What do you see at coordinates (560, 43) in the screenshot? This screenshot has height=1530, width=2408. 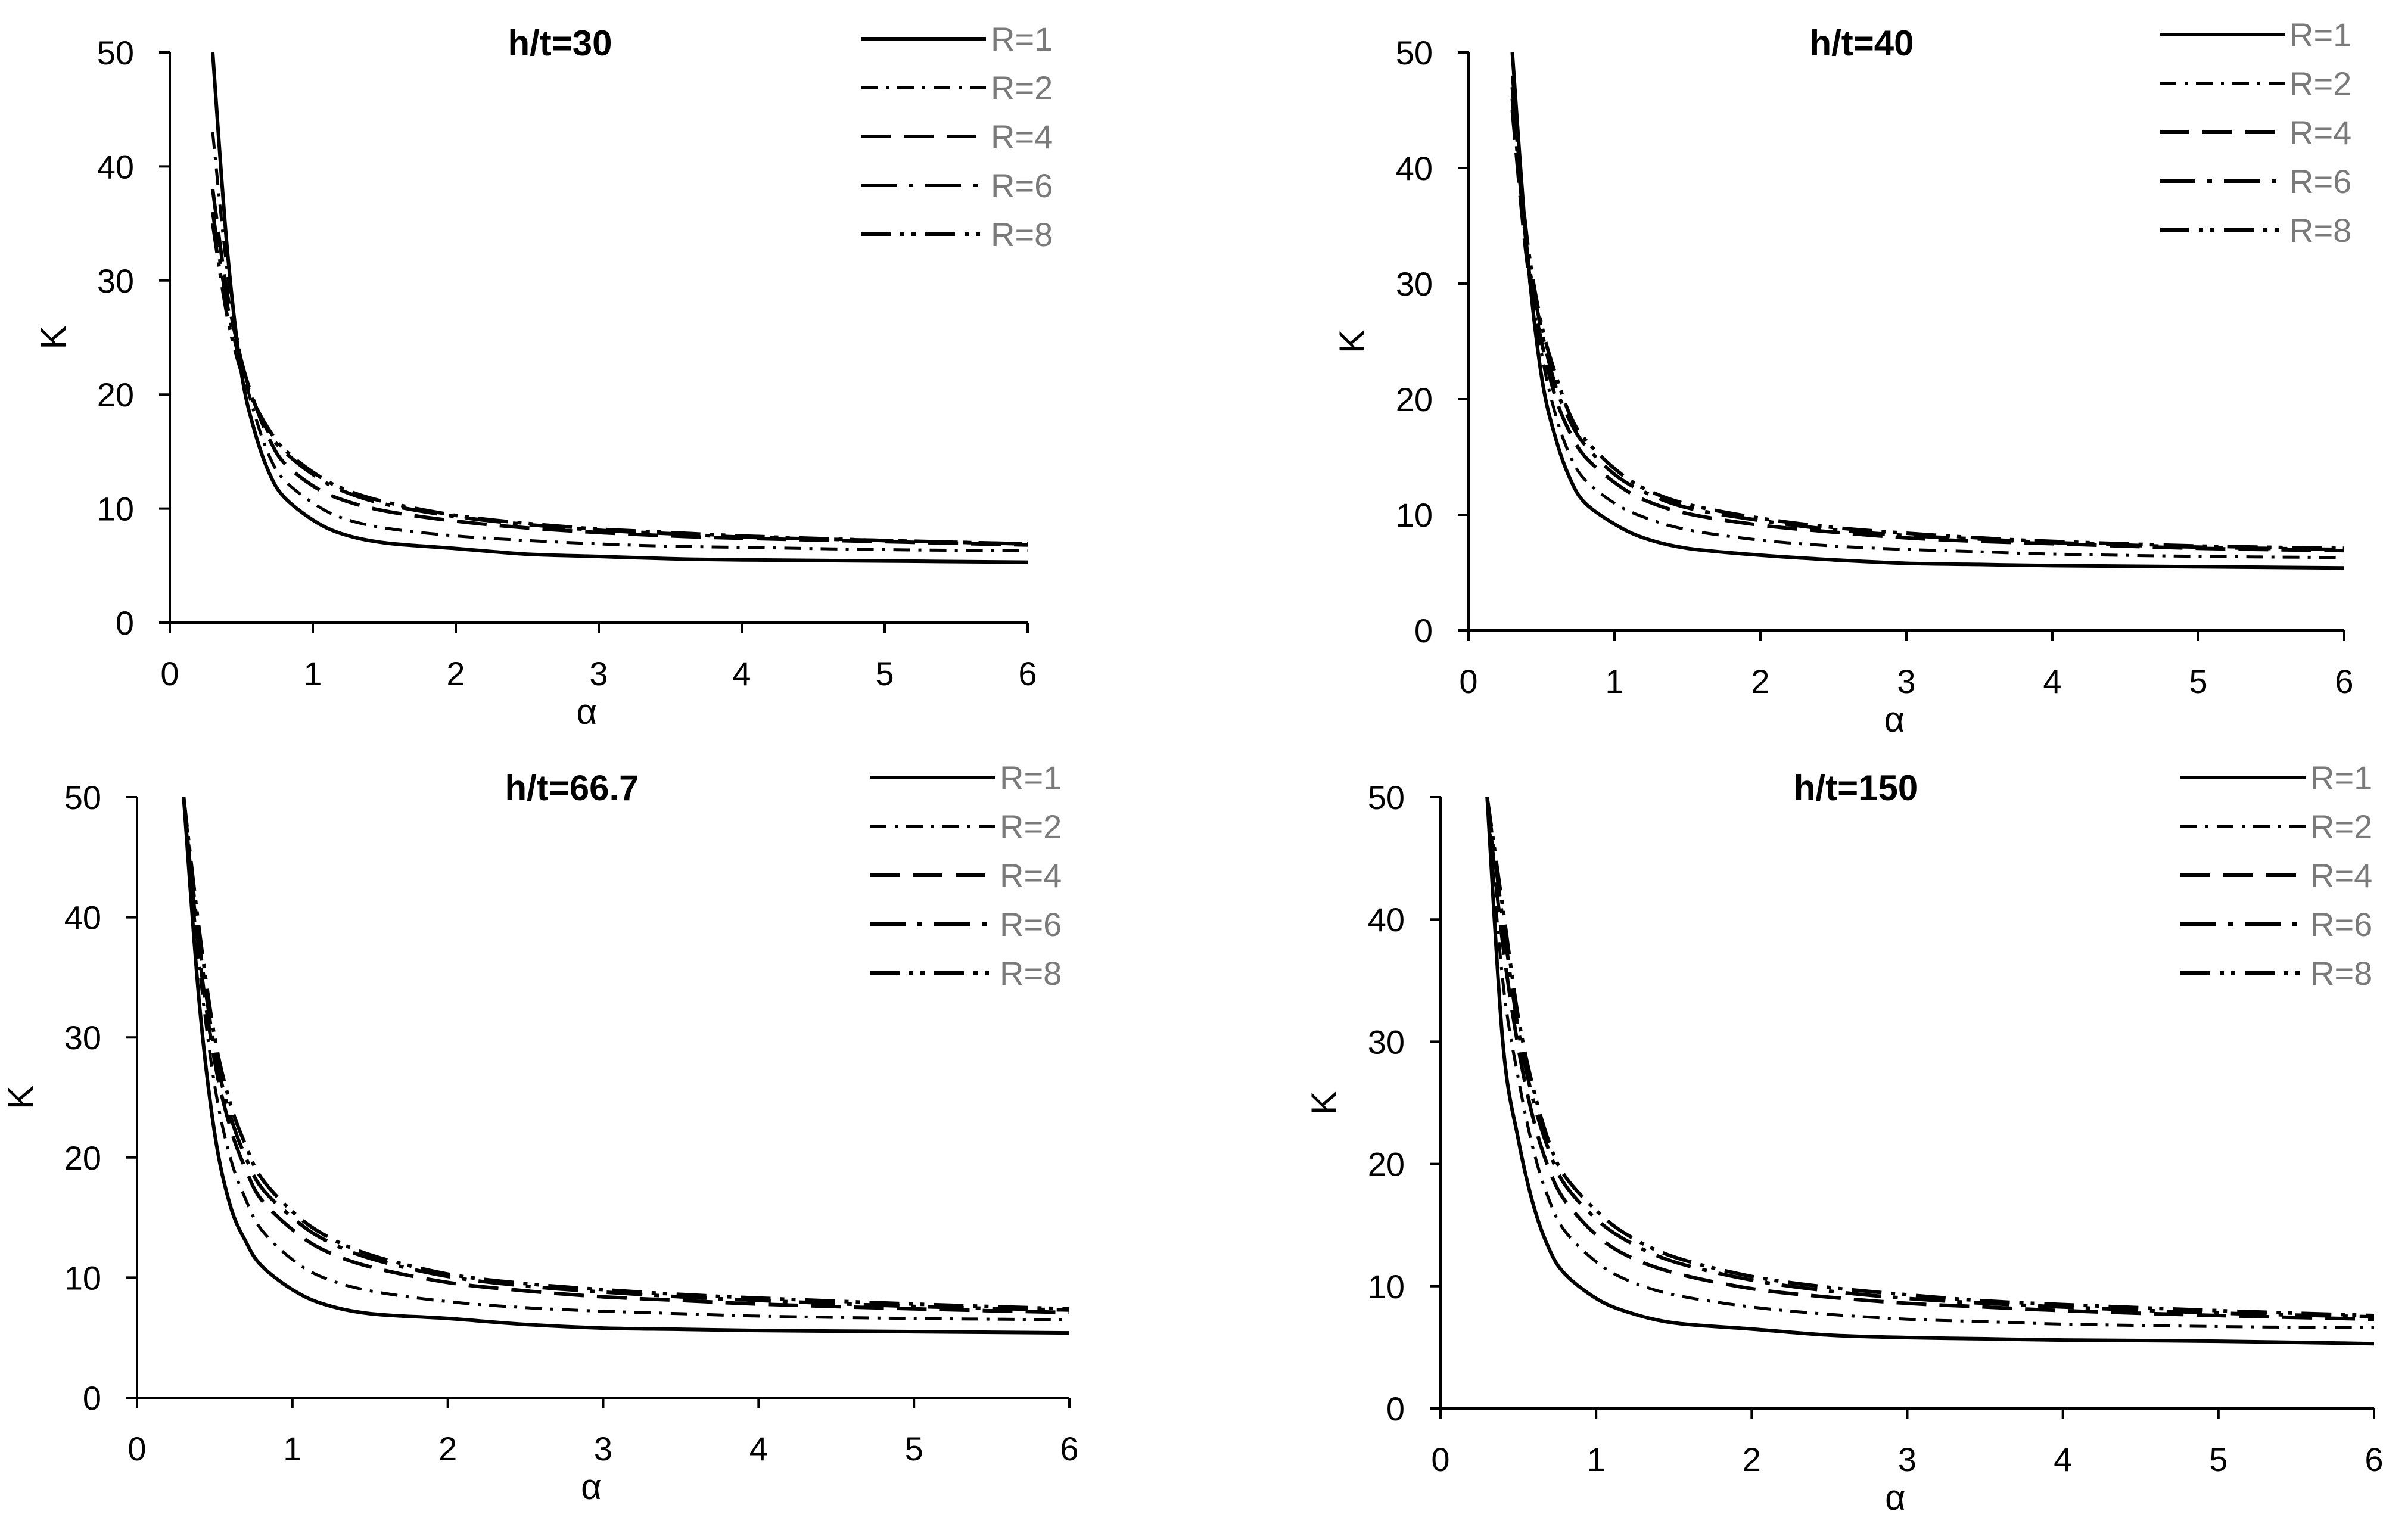 I see `chart-title: h/t=30` at bounding box center [560, 43].